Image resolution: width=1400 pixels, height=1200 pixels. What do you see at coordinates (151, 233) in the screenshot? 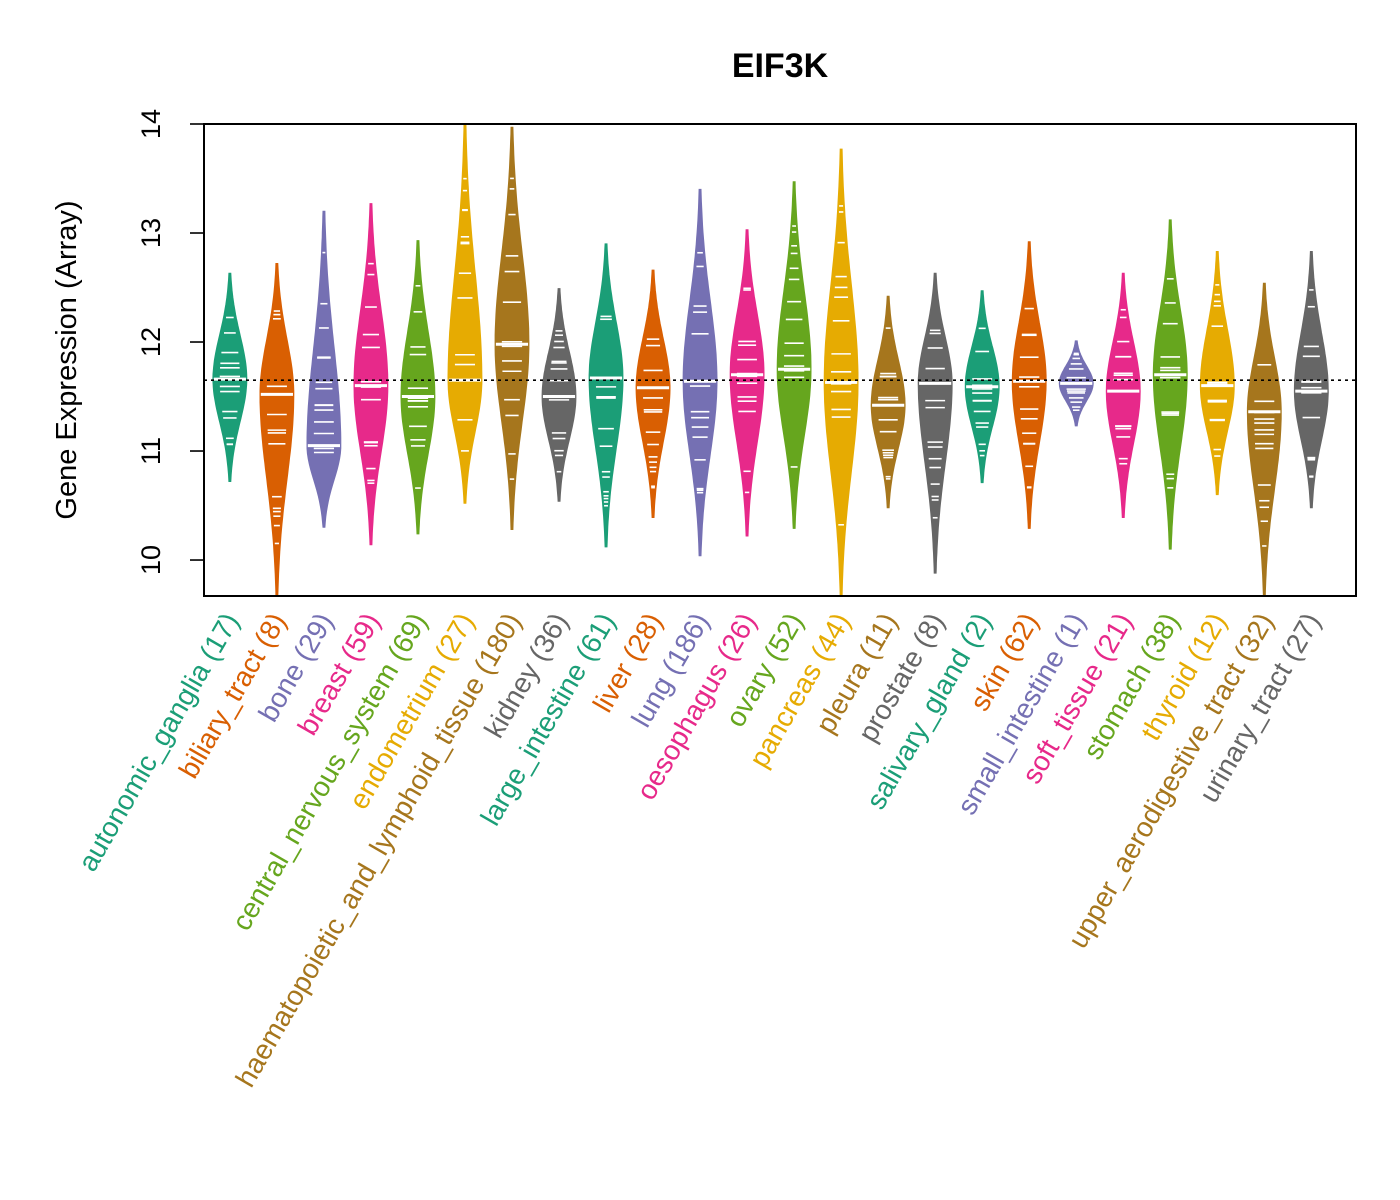
I see `y-tick-label: 13` at bounding box center [151, 233].